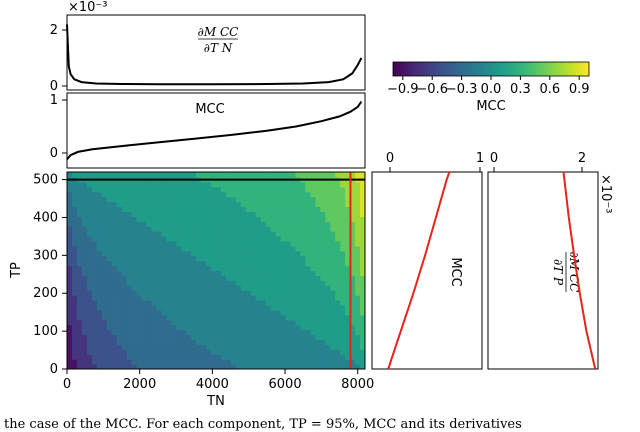 The height and width of the screenshot is (432, 640). What do you see at coordinates (491, 89) in the screenshot?
I see `colorbar-tick-label: 0.0` at bounding box center [491, 89].